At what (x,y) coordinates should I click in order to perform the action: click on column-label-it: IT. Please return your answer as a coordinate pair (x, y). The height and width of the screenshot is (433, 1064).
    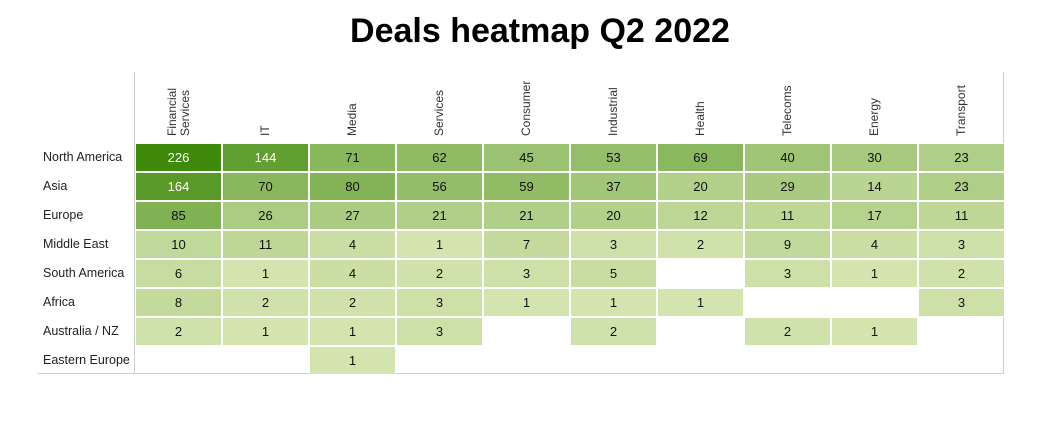
    Looking at the image, I should click on (265, 130).